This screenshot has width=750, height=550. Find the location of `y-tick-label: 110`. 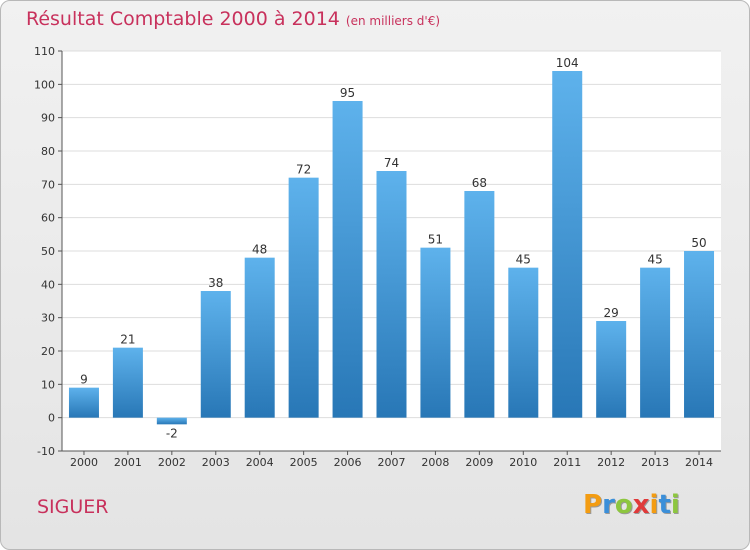

y-tick-label: 110 is located at coordinates (44, 51).